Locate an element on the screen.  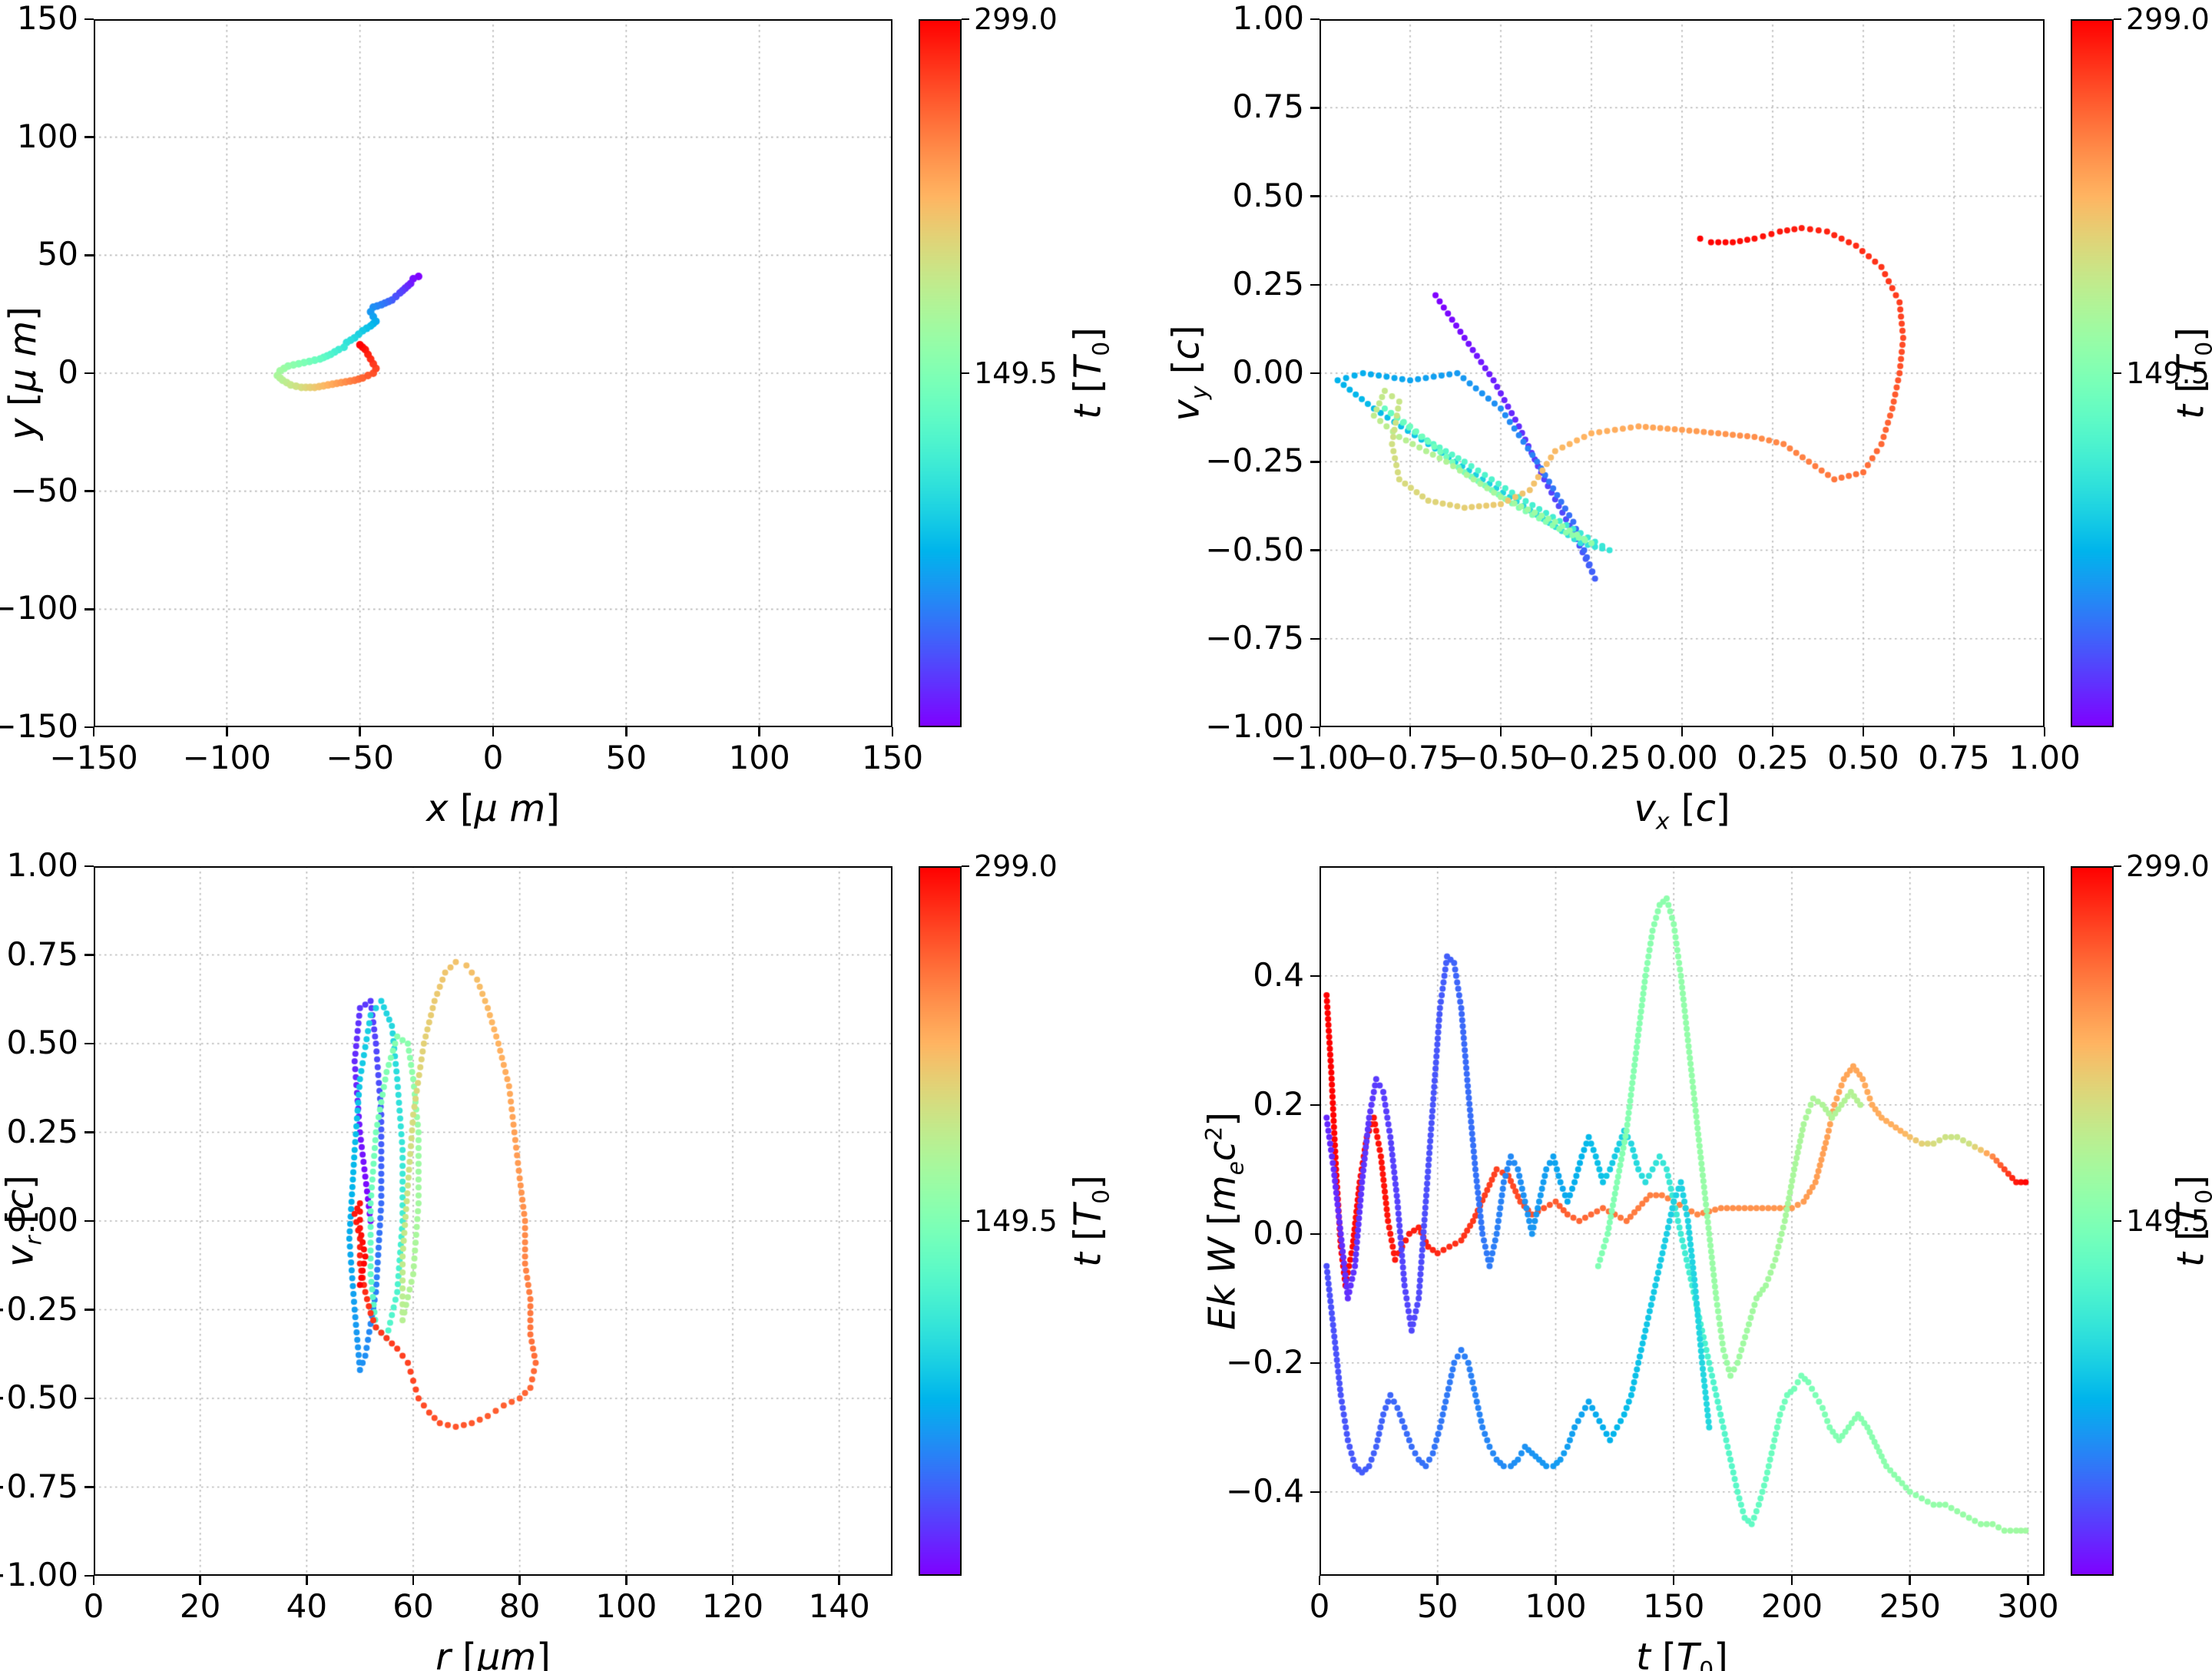
y-tick-label: 0.4 is located at coordinates (1279, 974).